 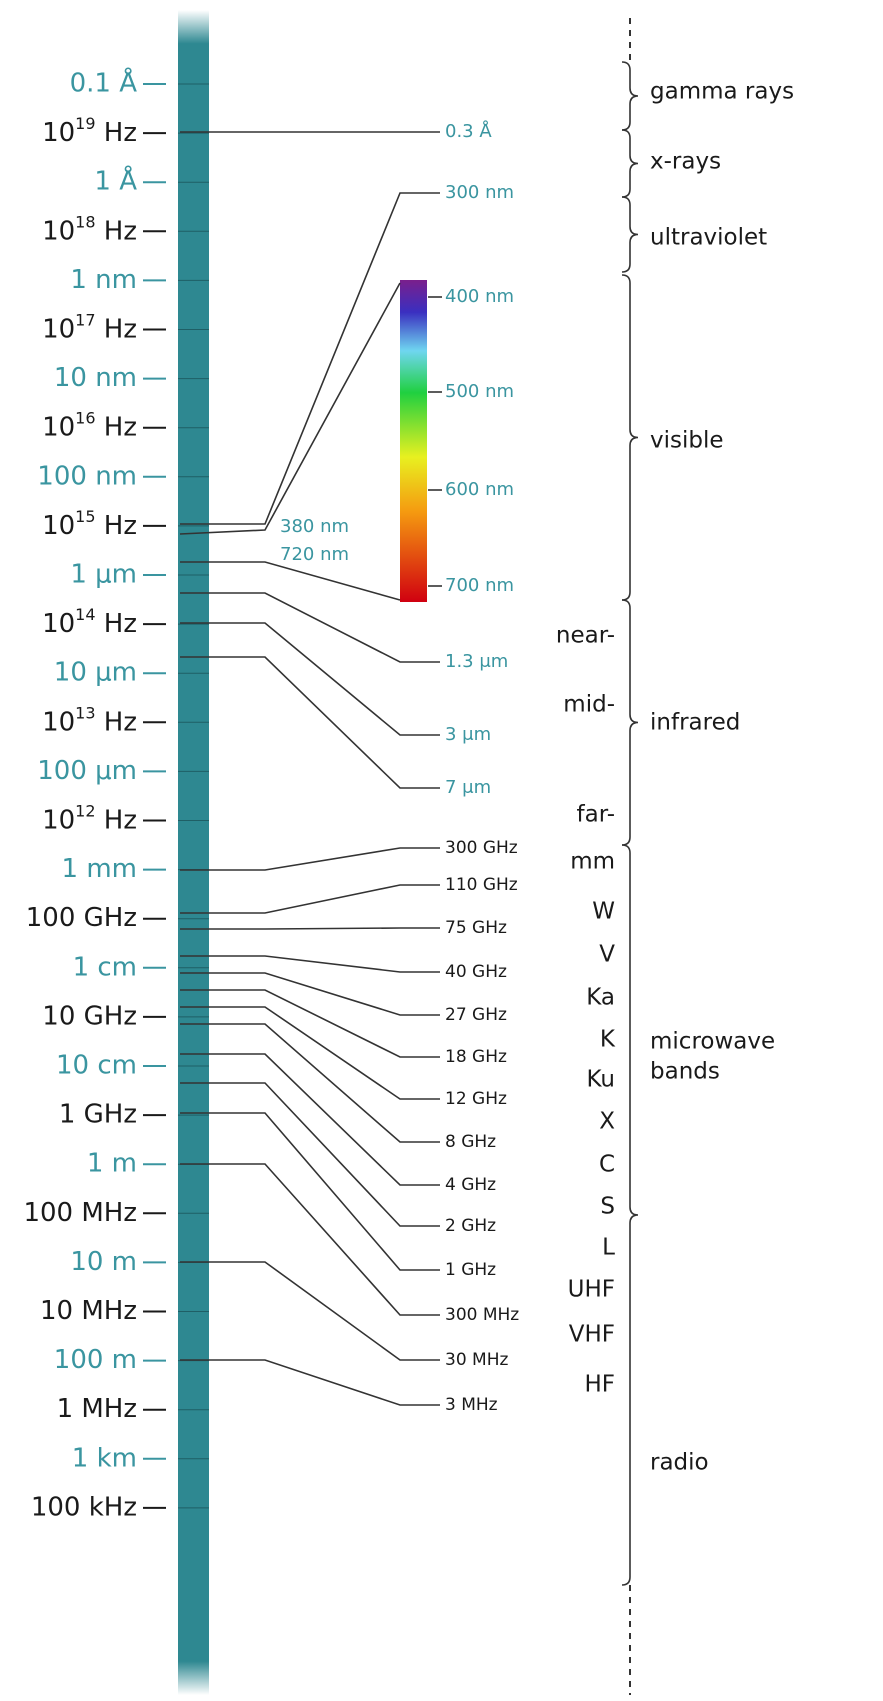 I want to click on scale-label: 1 mm, so click(x=99, y=869).